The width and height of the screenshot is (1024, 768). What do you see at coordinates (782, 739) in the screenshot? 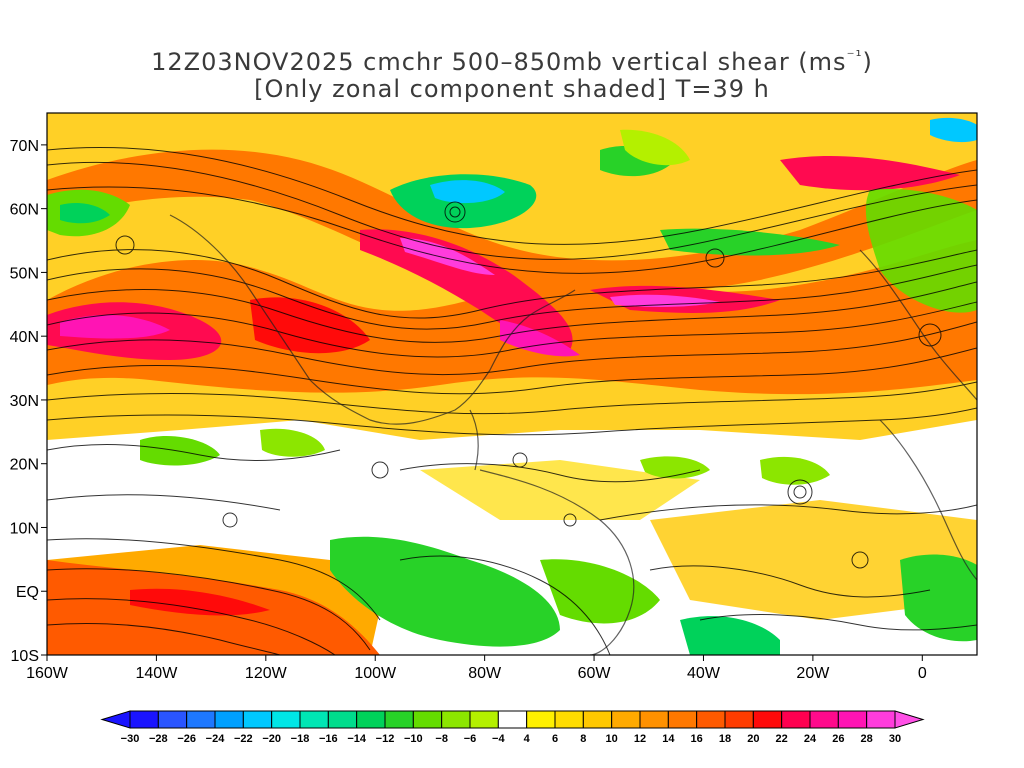
I see `colorbar-label: 22` at bounding box center [782, 739].